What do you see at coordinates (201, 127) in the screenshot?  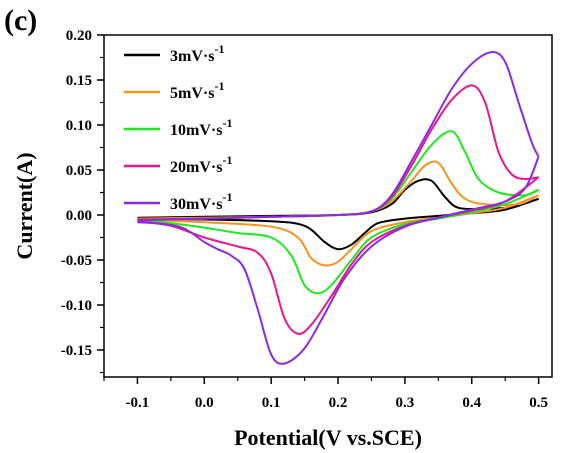 I see `legend-label: 10mV·s-1` at bounding box center [201, 127].